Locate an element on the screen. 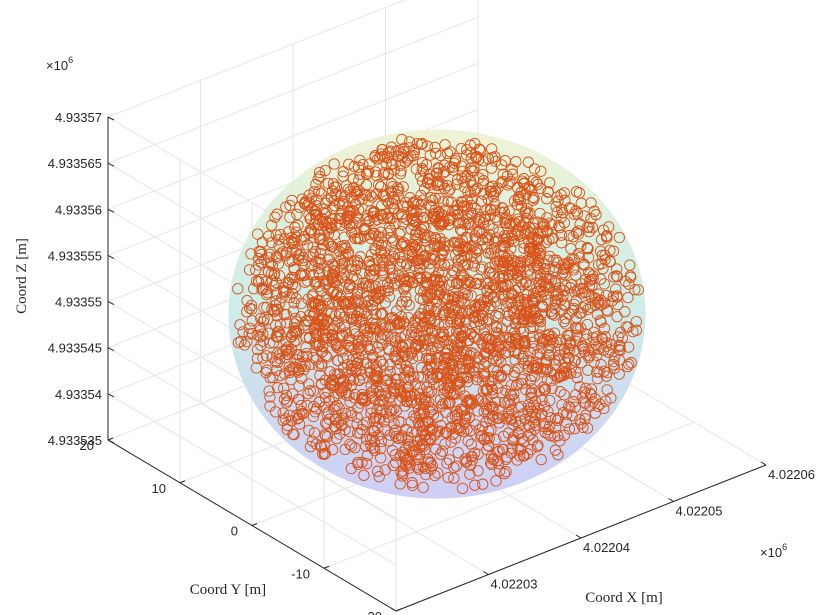  z-axis-label: Coord Z [m] is located at coordinates (22, 276).